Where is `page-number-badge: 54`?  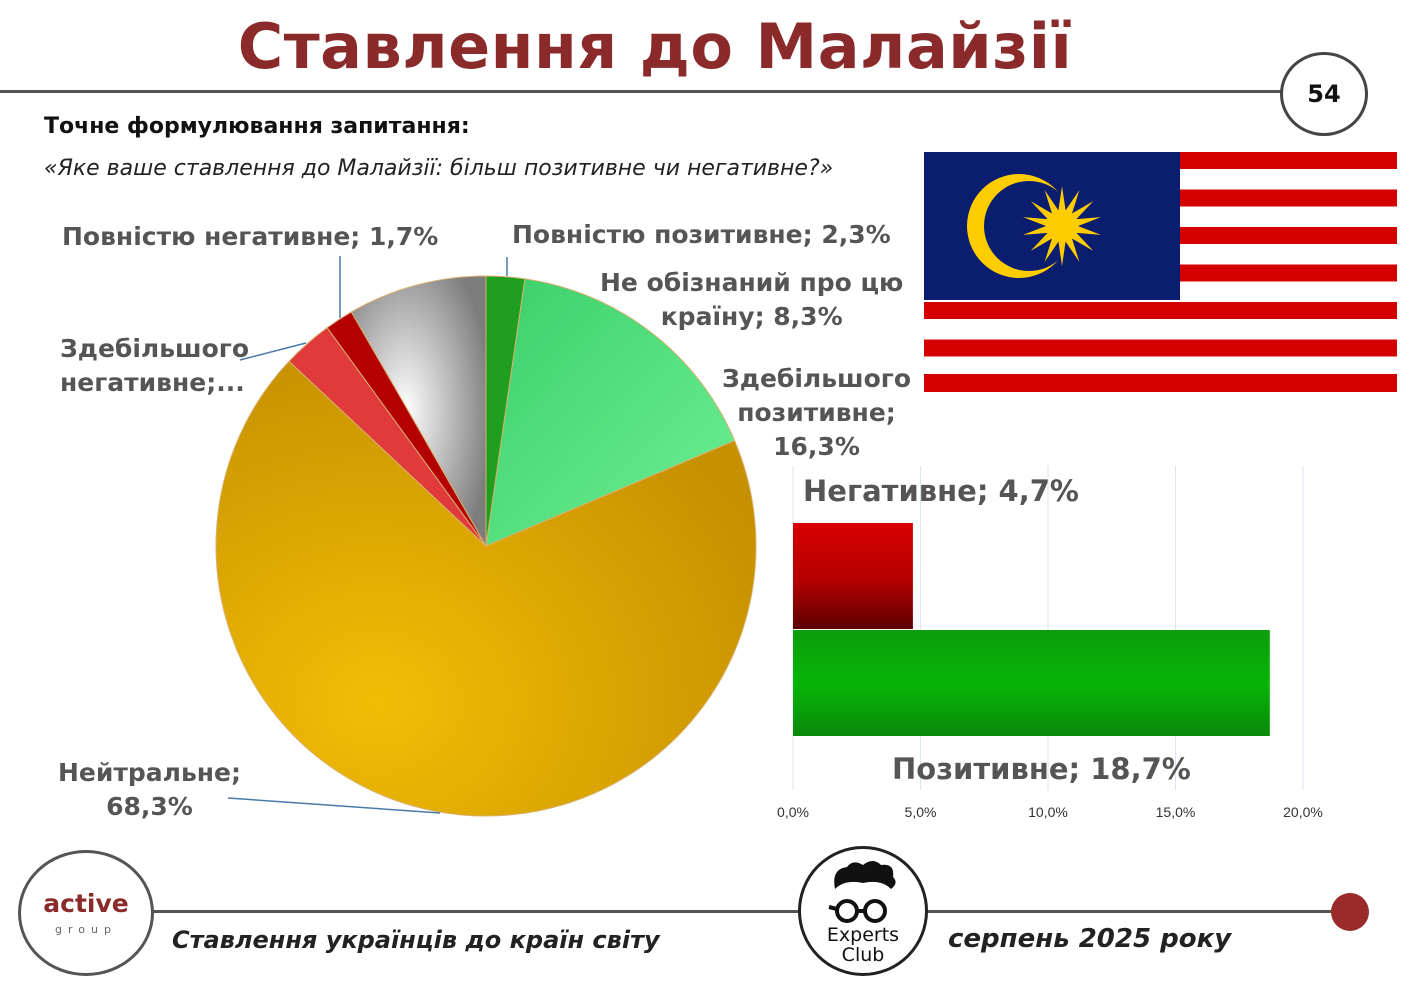 page-number-badge: 54 is located at coordinates (1324, 94).